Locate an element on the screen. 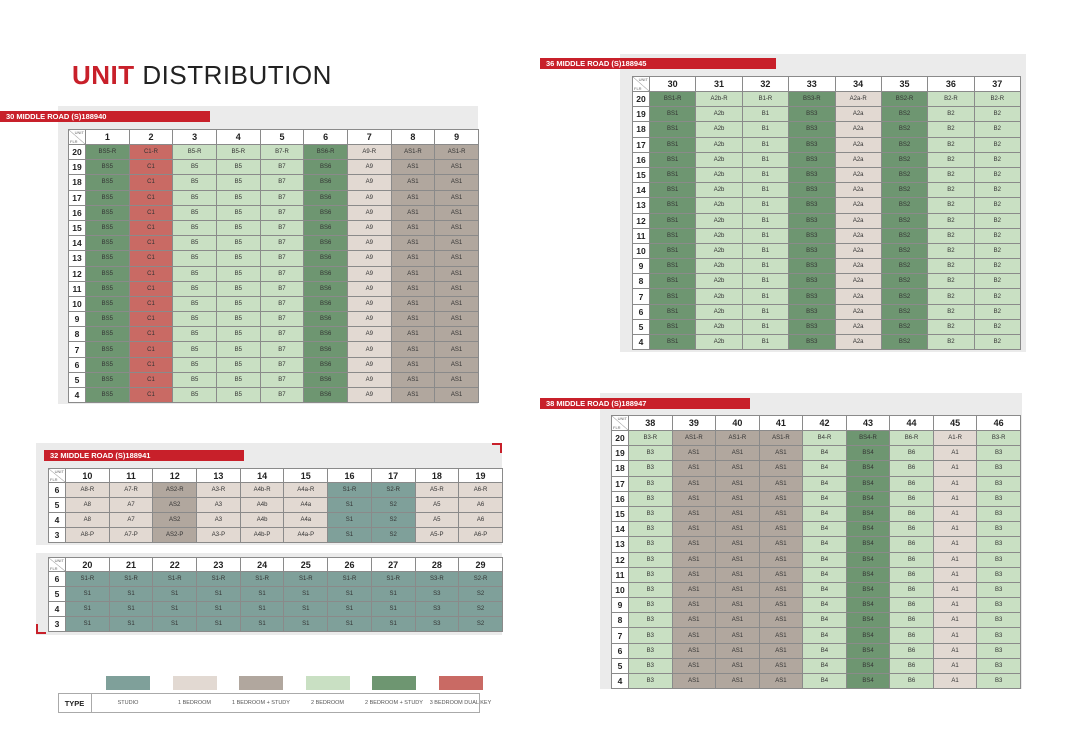  legend-swatch-3br is located at coordinates (460, 683).